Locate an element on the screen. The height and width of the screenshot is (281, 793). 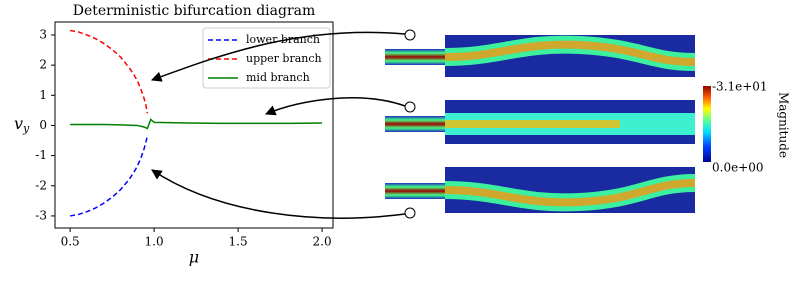
y-tick-label: 3 is located at coordinates (43, 34).